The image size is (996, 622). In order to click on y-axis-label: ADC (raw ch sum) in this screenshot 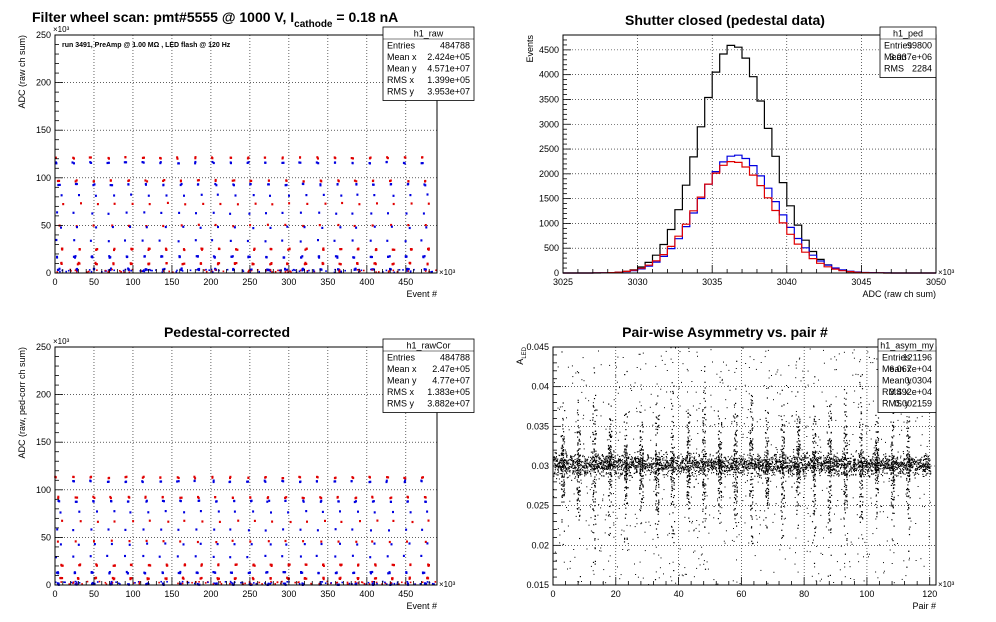, I will do `click(22, 72)`.